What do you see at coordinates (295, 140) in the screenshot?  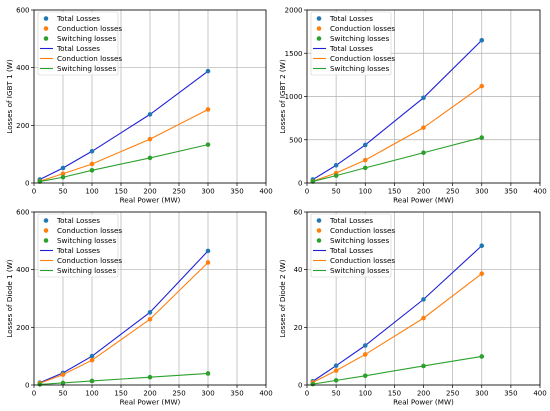 I see `y-tick-label: 500` at bounding box center [295, 140].